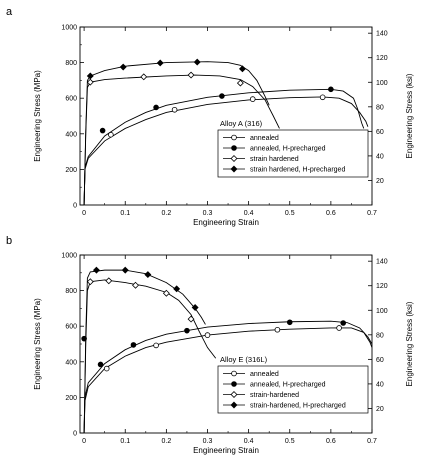 The width and height of the screenshot is (437, 469). Describe the element at coordinates (249, 213) in the screenshot. I see `x-tick-label: 0.4` at that location.